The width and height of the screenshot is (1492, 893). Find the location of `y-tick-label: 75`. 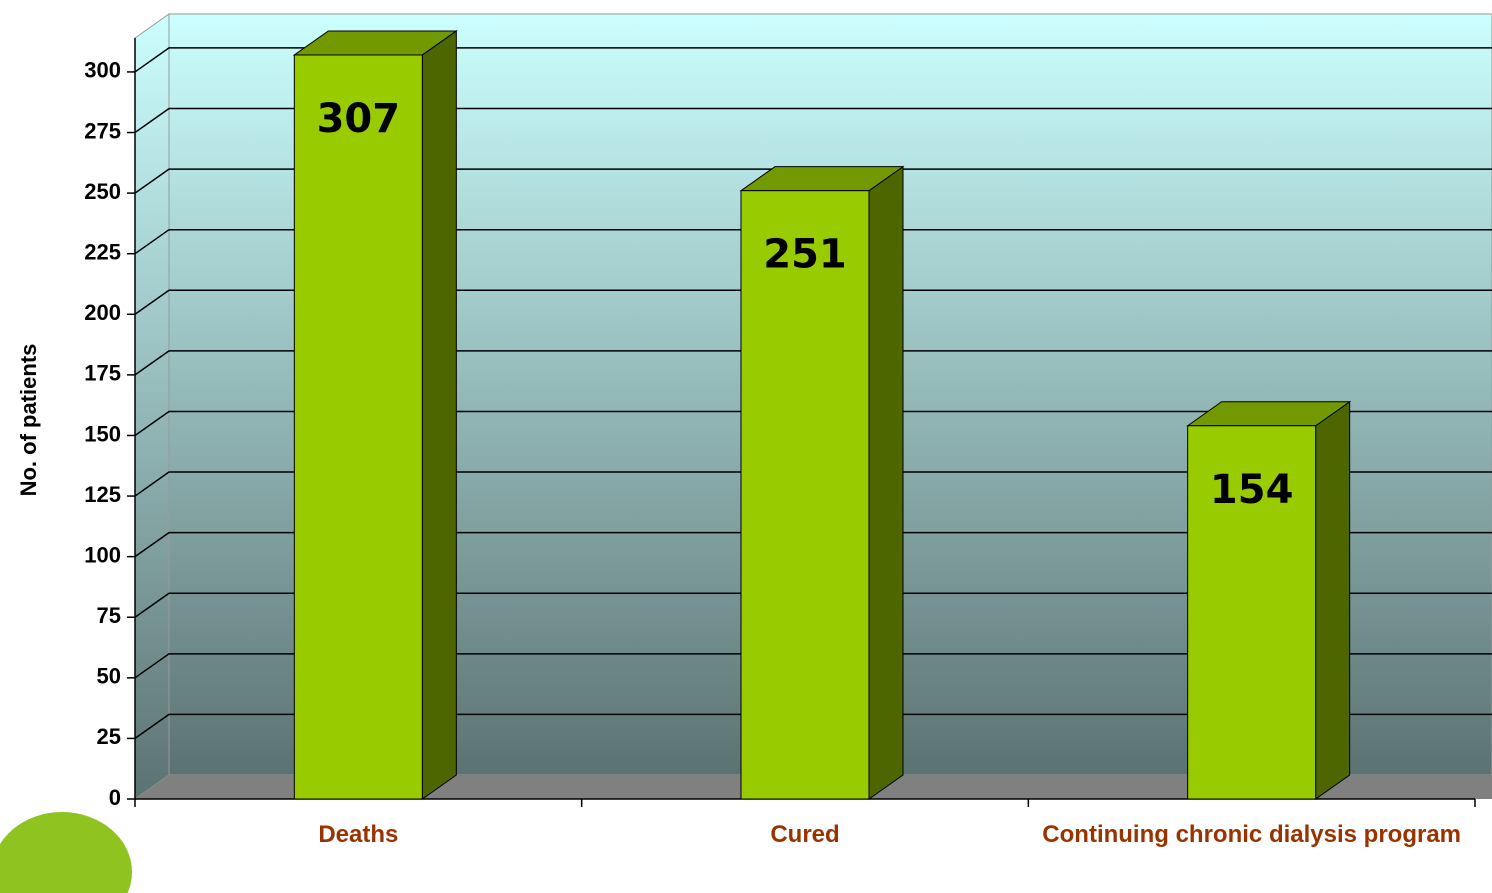

y-tick-label: 75 is located at coordinates (109, 615).